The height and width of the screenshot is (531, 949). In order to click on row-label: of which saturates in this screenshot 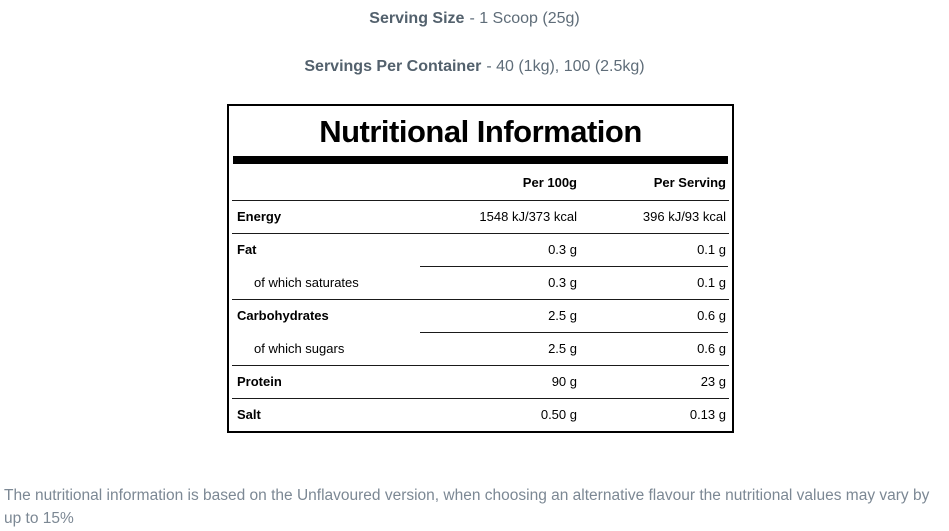, I will do `click(306, 282)`.